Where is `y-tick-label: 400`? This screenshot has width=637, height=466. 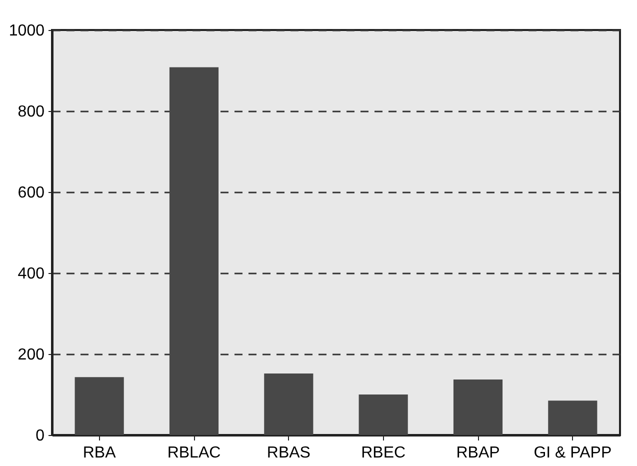
y-tick-label: 400 is located at coordinates (31, 274).